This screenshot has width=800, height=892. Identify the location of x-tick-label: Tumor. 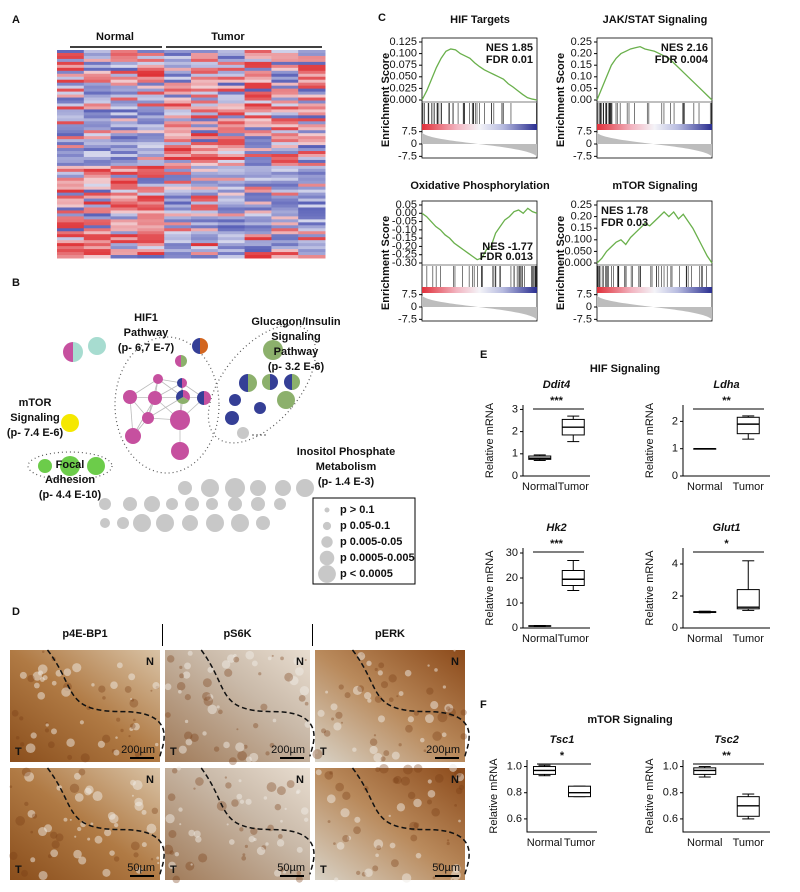
(749, 487).